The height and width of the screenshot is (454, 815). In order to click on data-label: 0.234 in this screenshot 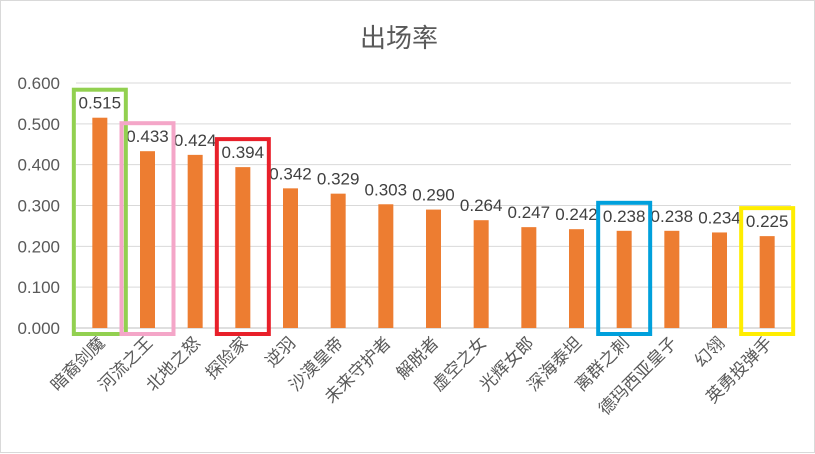, I will do `click(719, 217)`.